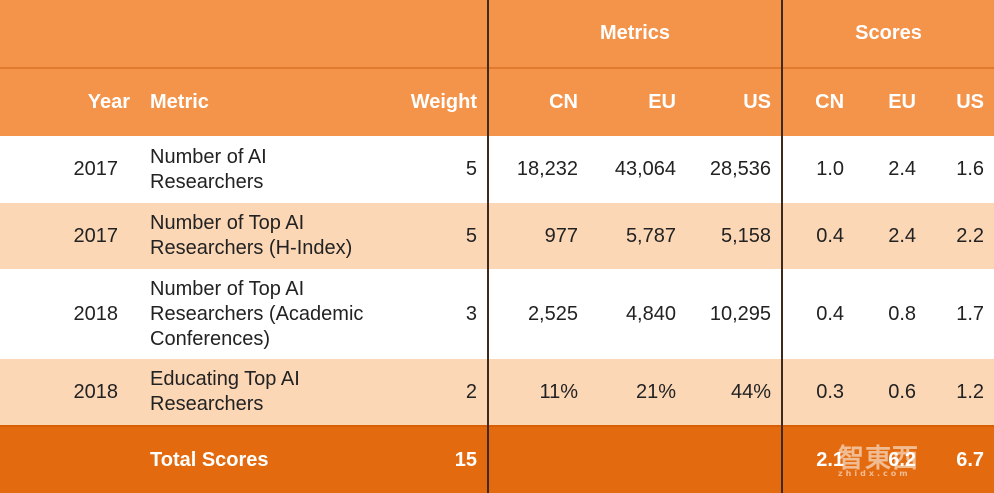 The height and width of the screenshot is (493, 994). I want to click on metrics-cn-cell: 977, so click(538, 236).